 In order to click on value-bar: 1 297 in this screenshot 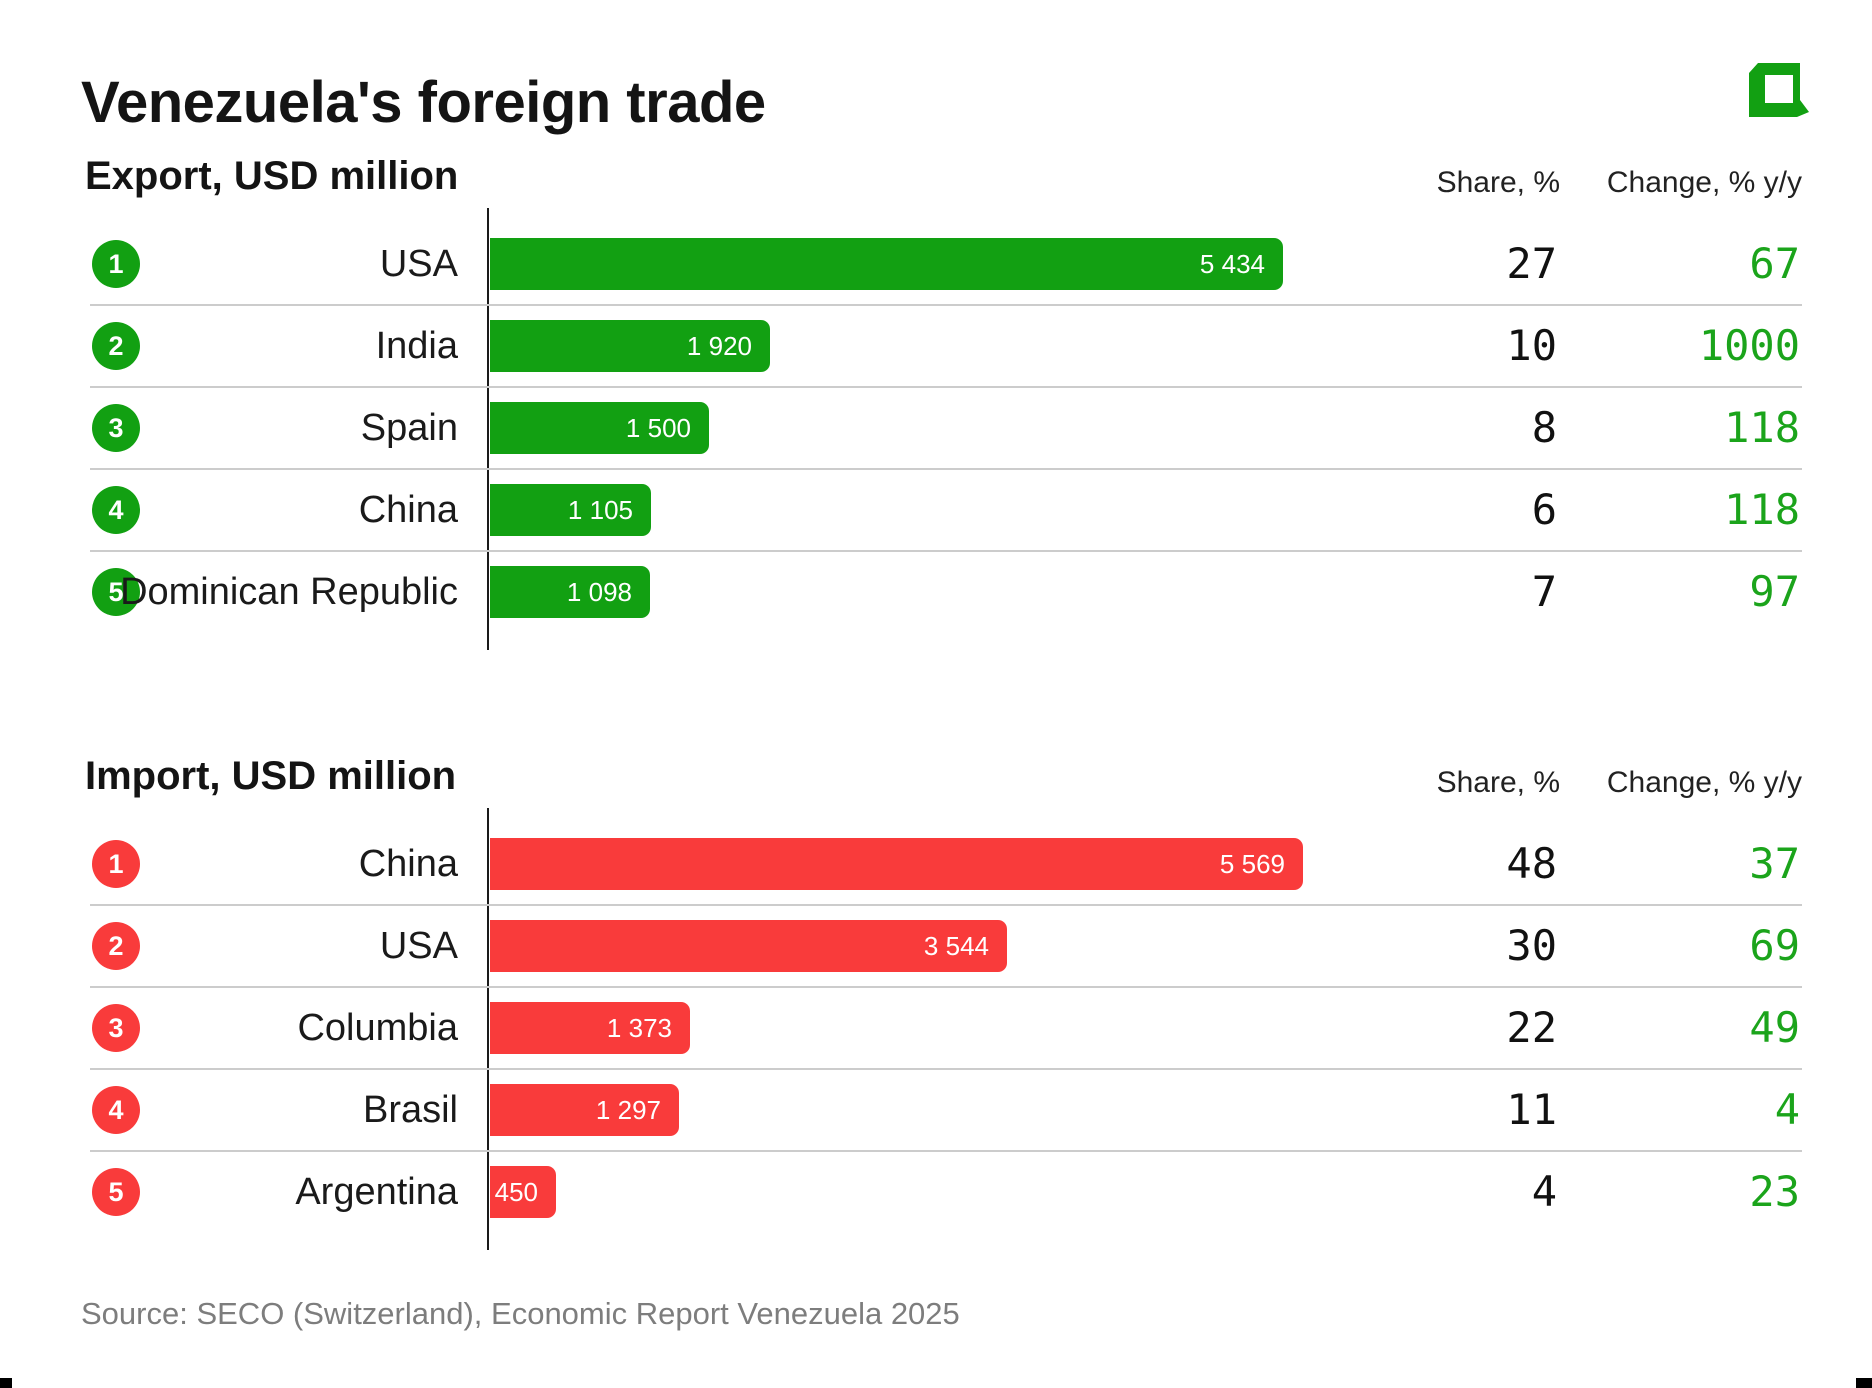, I will do `click(584, 1110)`.